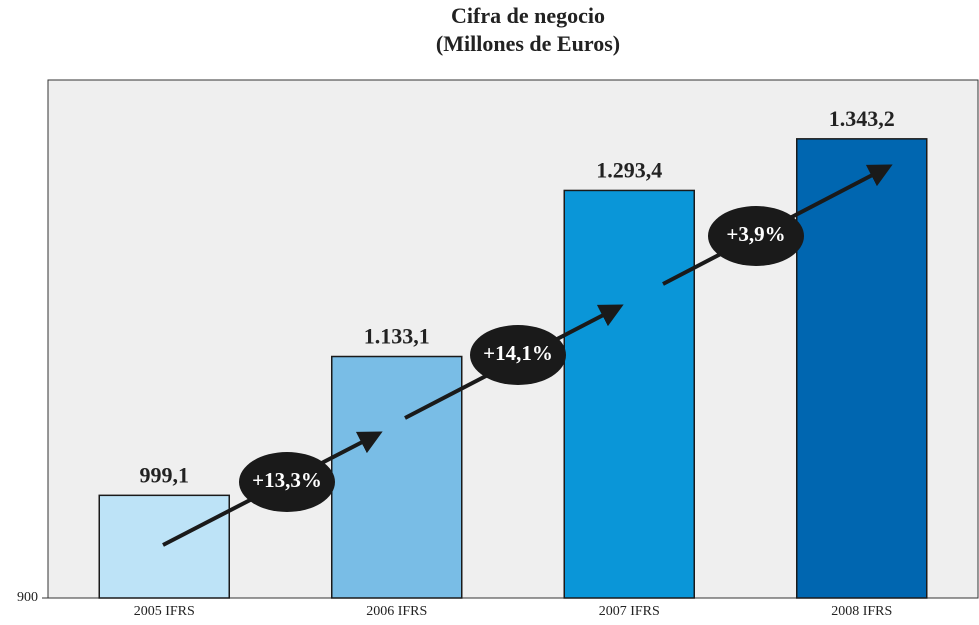  What do you see at coordinates (862, 118) in the screenshot?
I see `value-label: 1.343,2` at bounding box center [862, 118].